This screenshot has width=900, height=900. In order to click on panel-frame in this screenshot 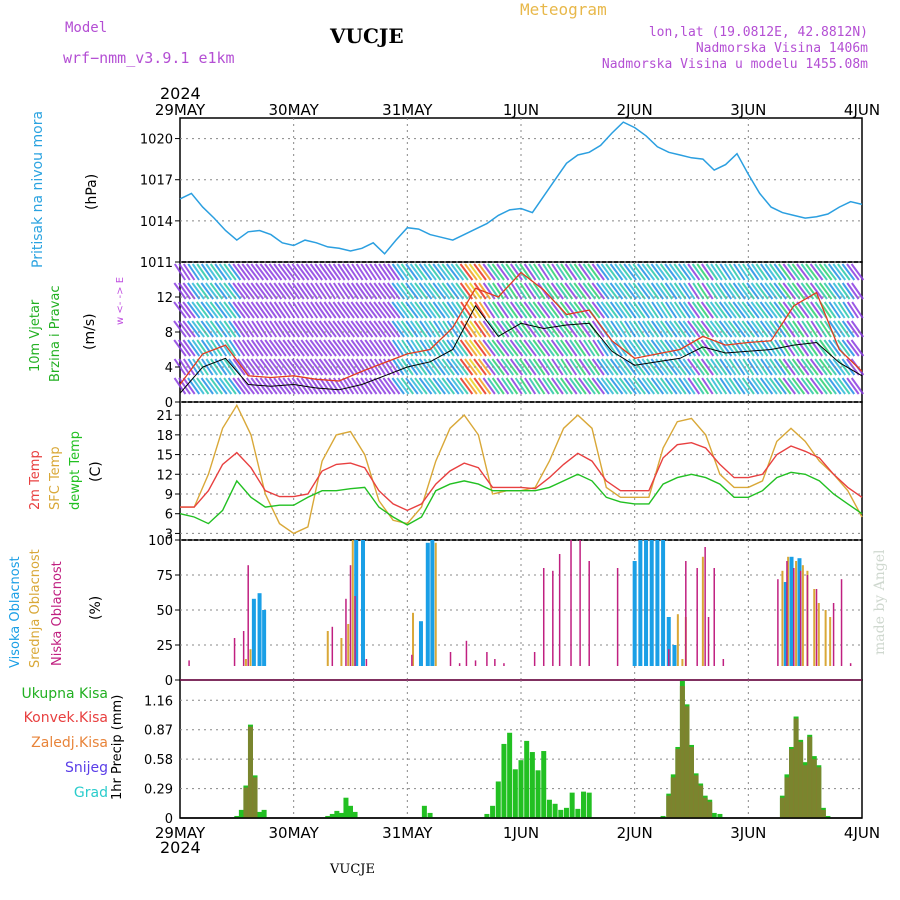, I will do `click(521, 471)`.